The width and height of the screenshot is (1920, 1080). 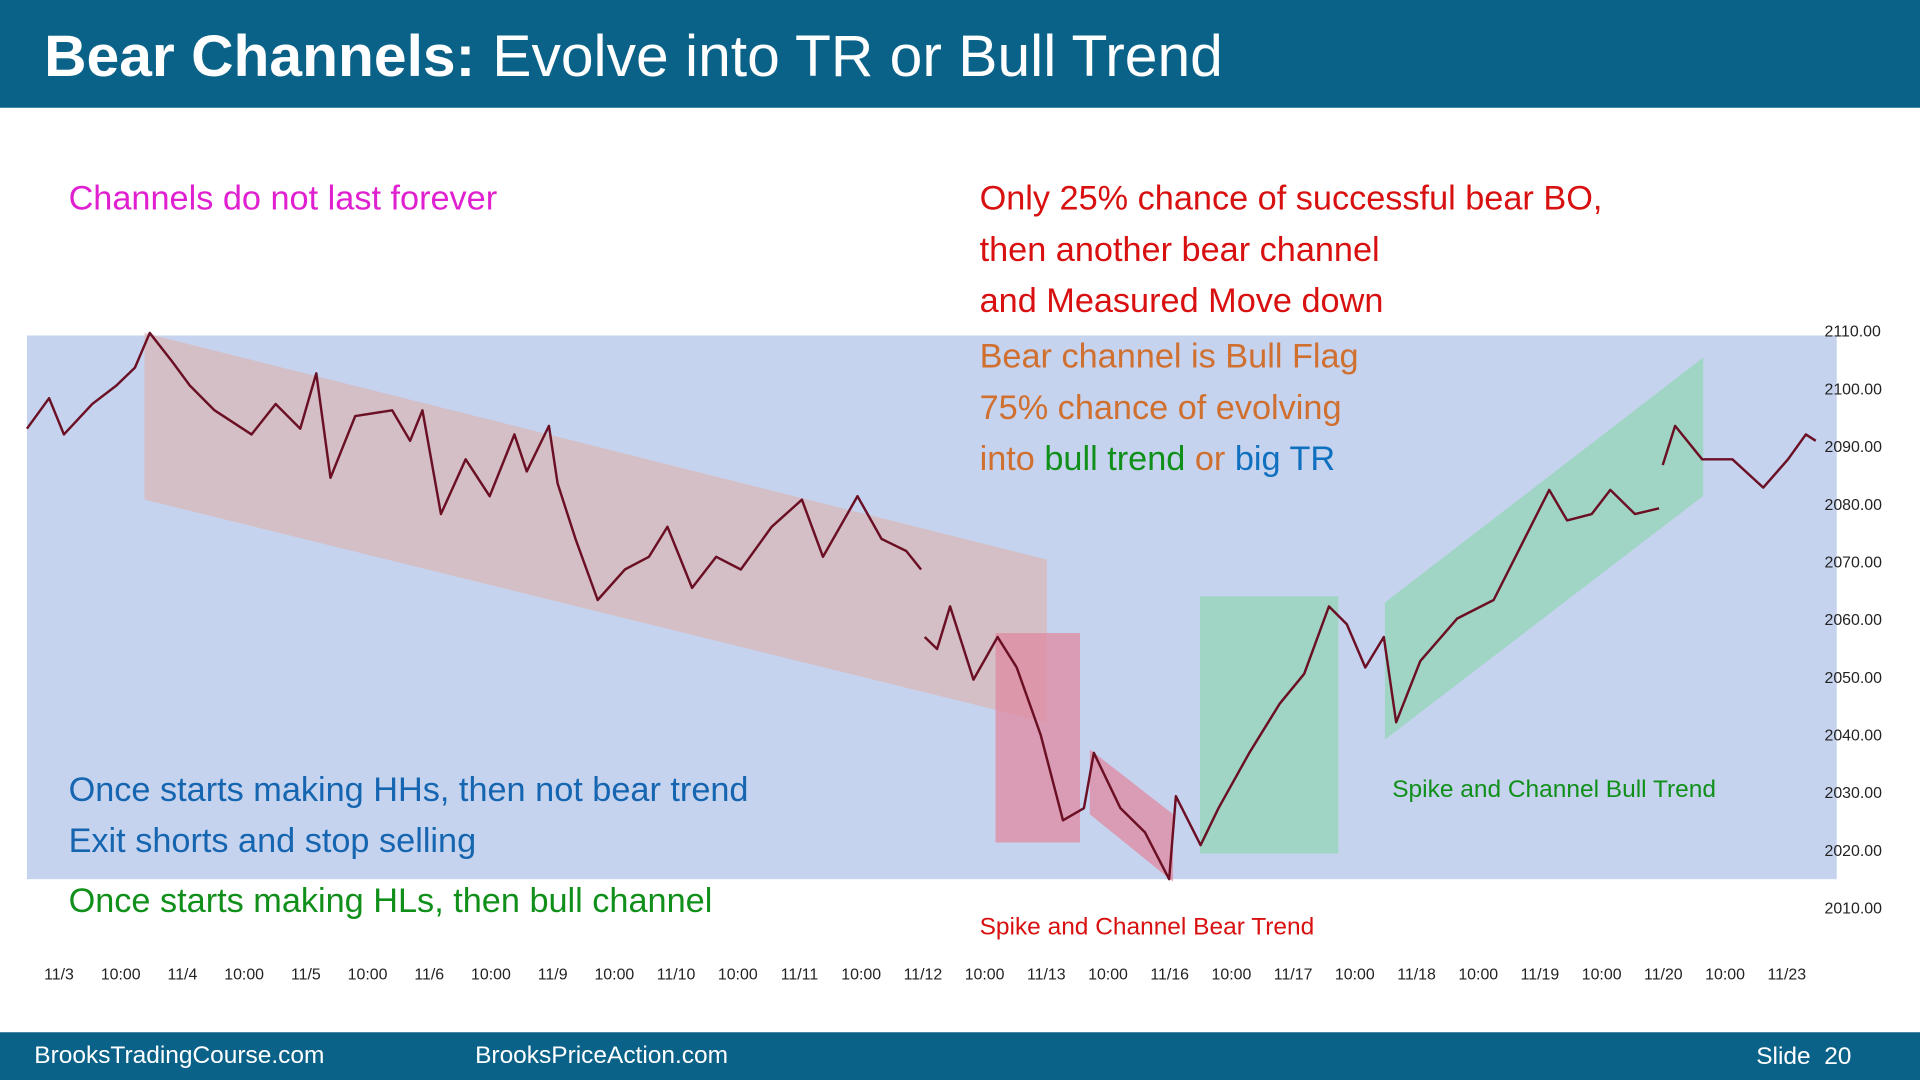 What do you see at coordinates (306, 975) in the screenshot?
I see `x-tick-label: 11/5` at bounding box center [306, 975].